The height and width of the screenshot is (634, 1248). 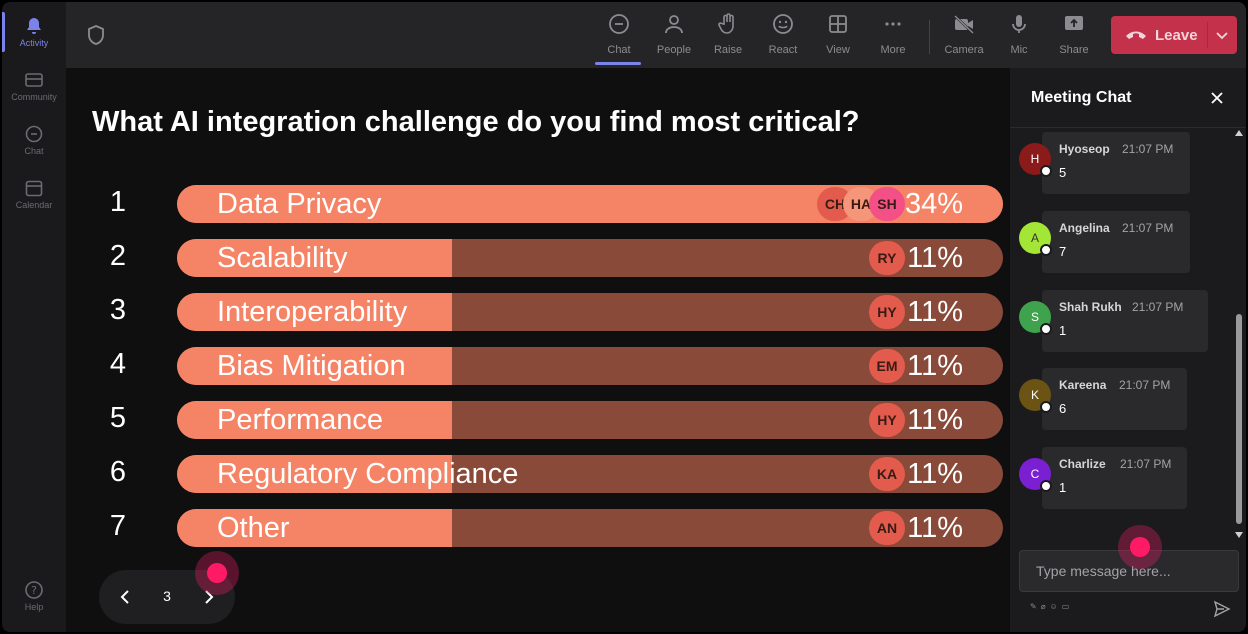 I want to click on avatar: H, so click(x=1035, y=160).